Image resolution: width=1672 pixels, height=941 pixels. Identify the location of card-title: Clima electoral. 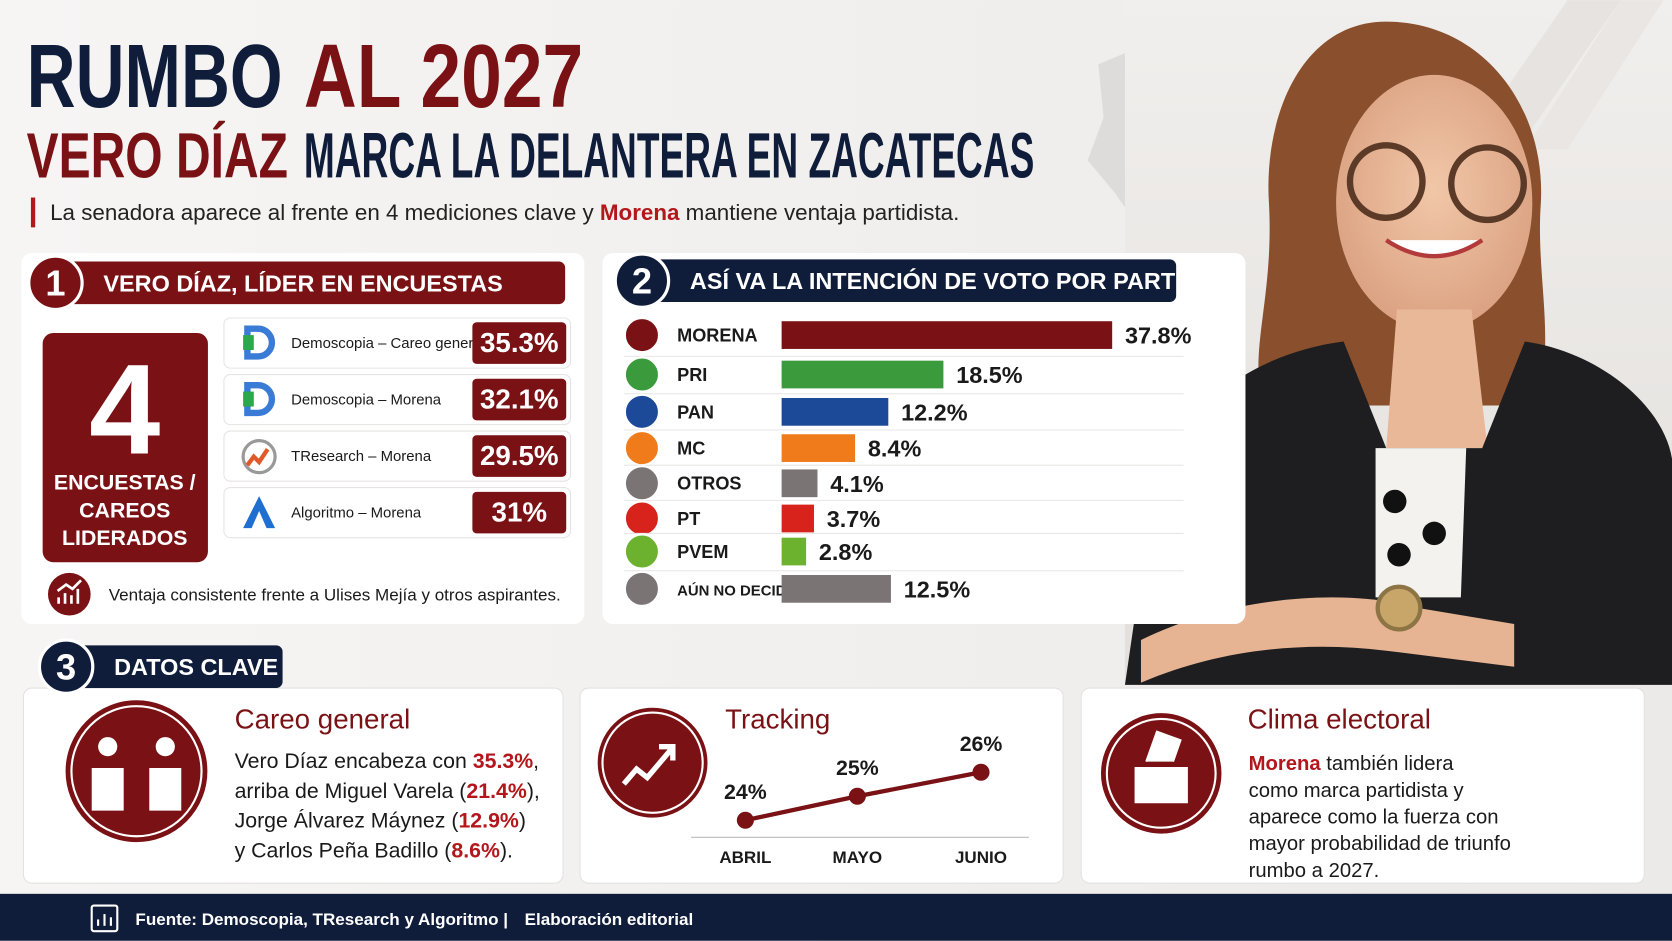
(1339, 719).